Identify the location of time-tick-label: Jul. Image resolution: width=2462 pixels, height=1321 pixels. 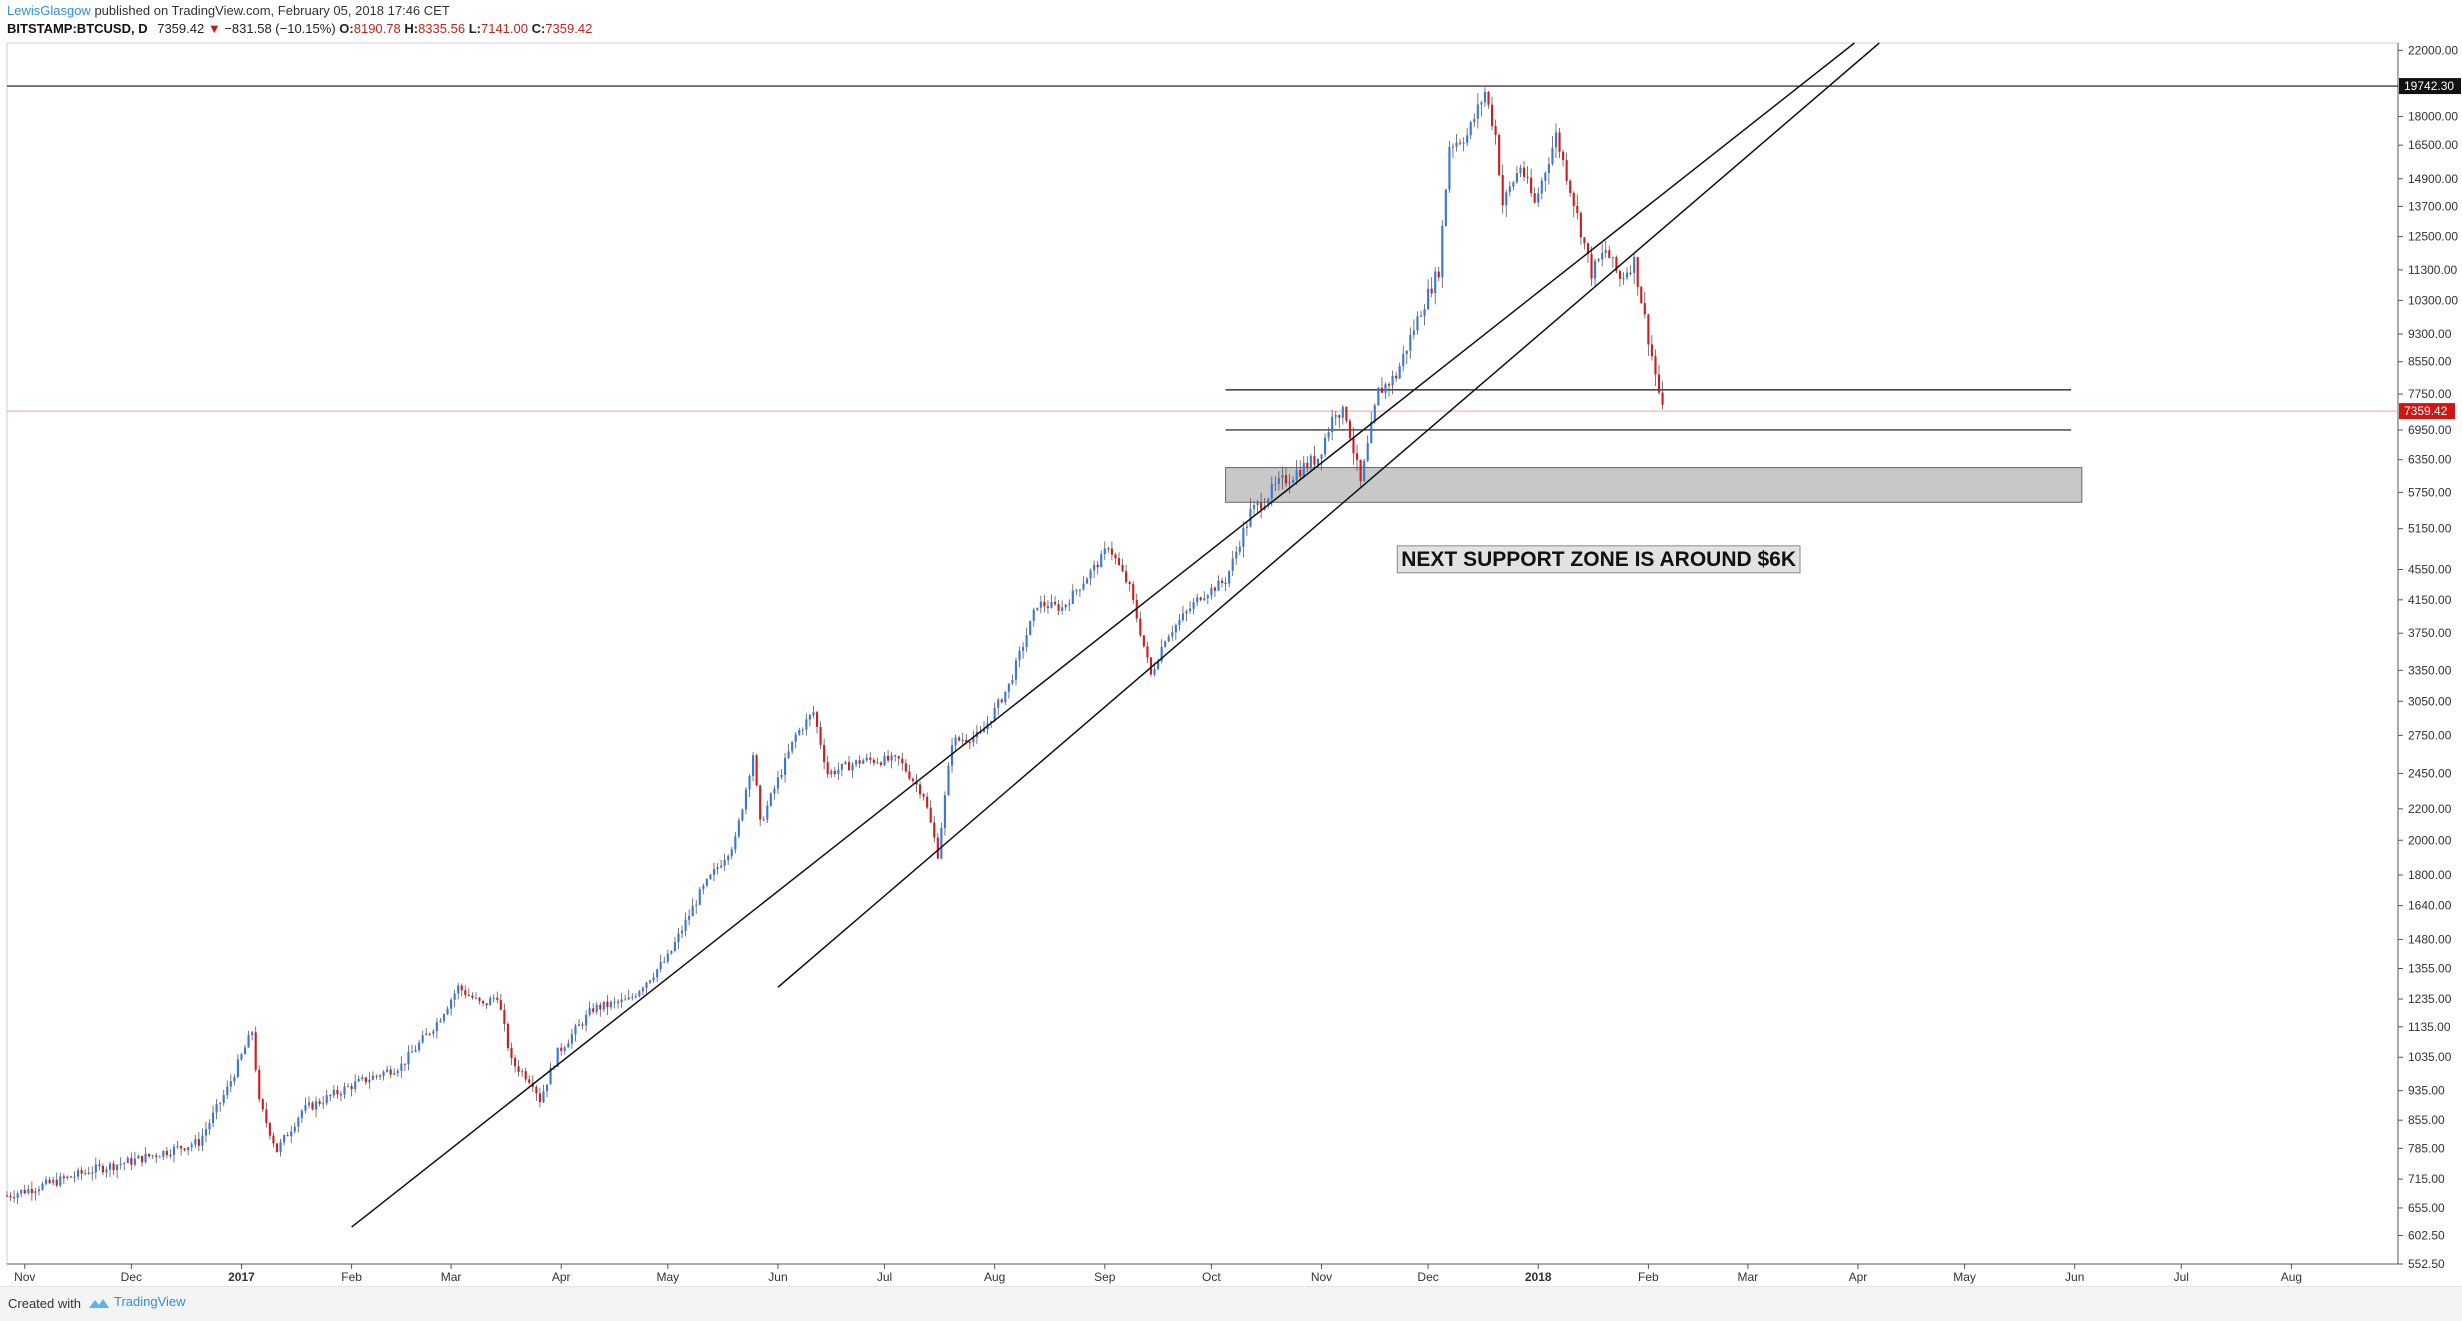
(2181, 1277).